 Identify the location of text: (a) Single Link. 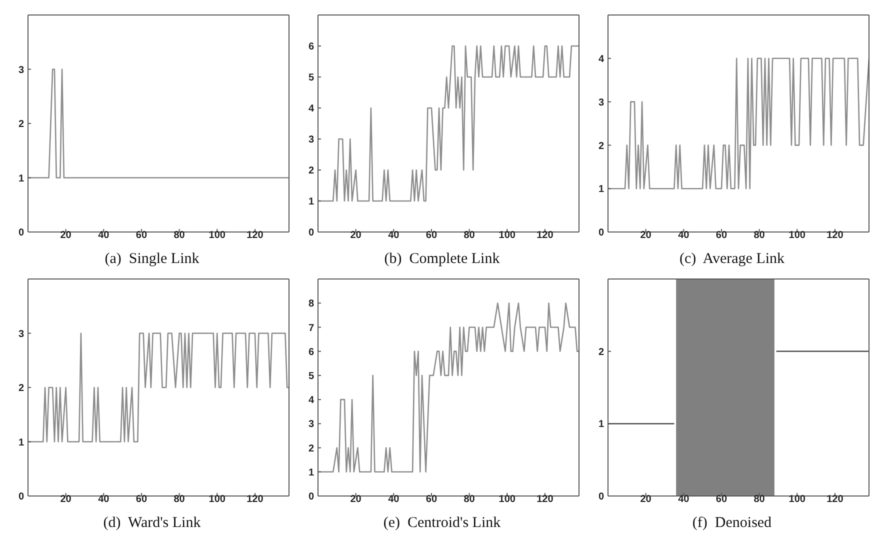
(152, 259).